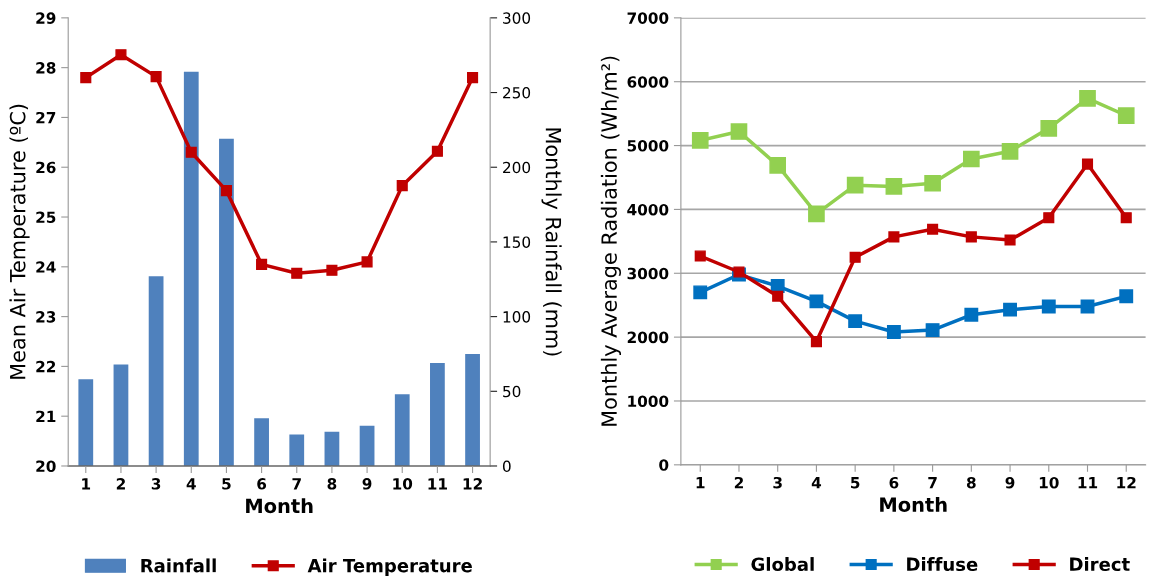  Describe the element at coordinates (942, 564) in the screenshot. I see `legend-label: Diffuse` at that location.